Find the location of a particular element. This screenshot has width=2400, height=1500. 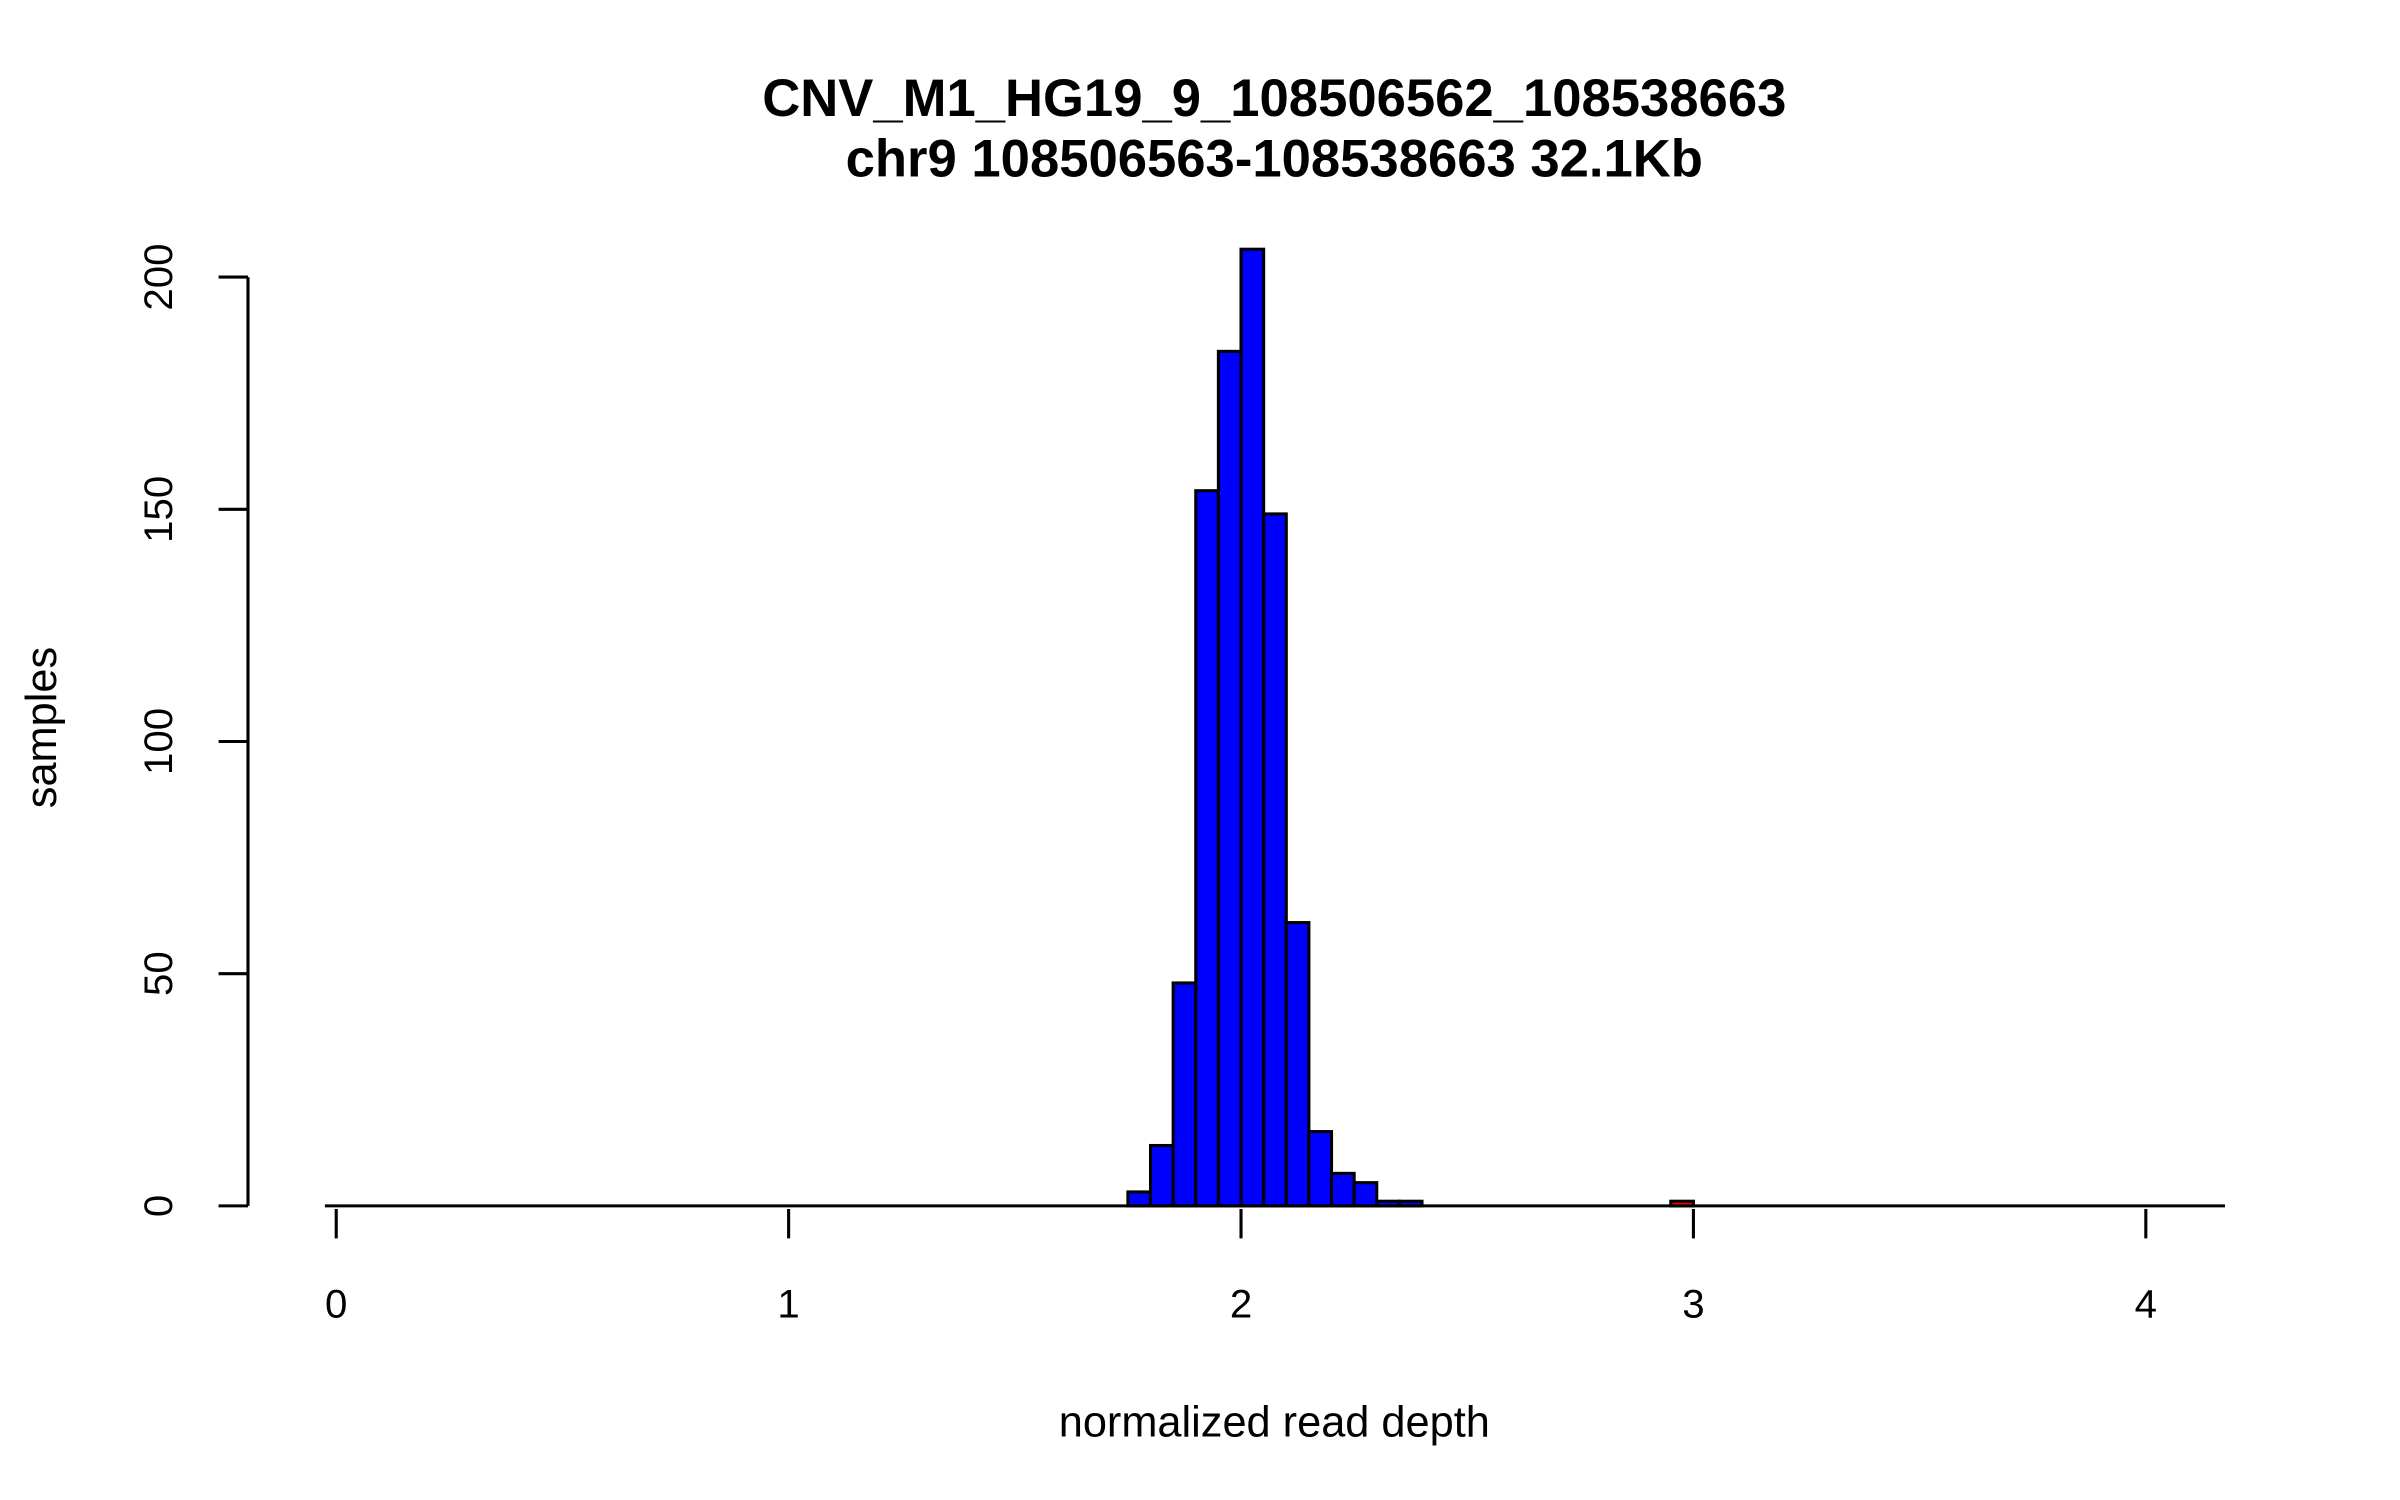

y-tick-label: 150 is located at coordinates (158, 509).